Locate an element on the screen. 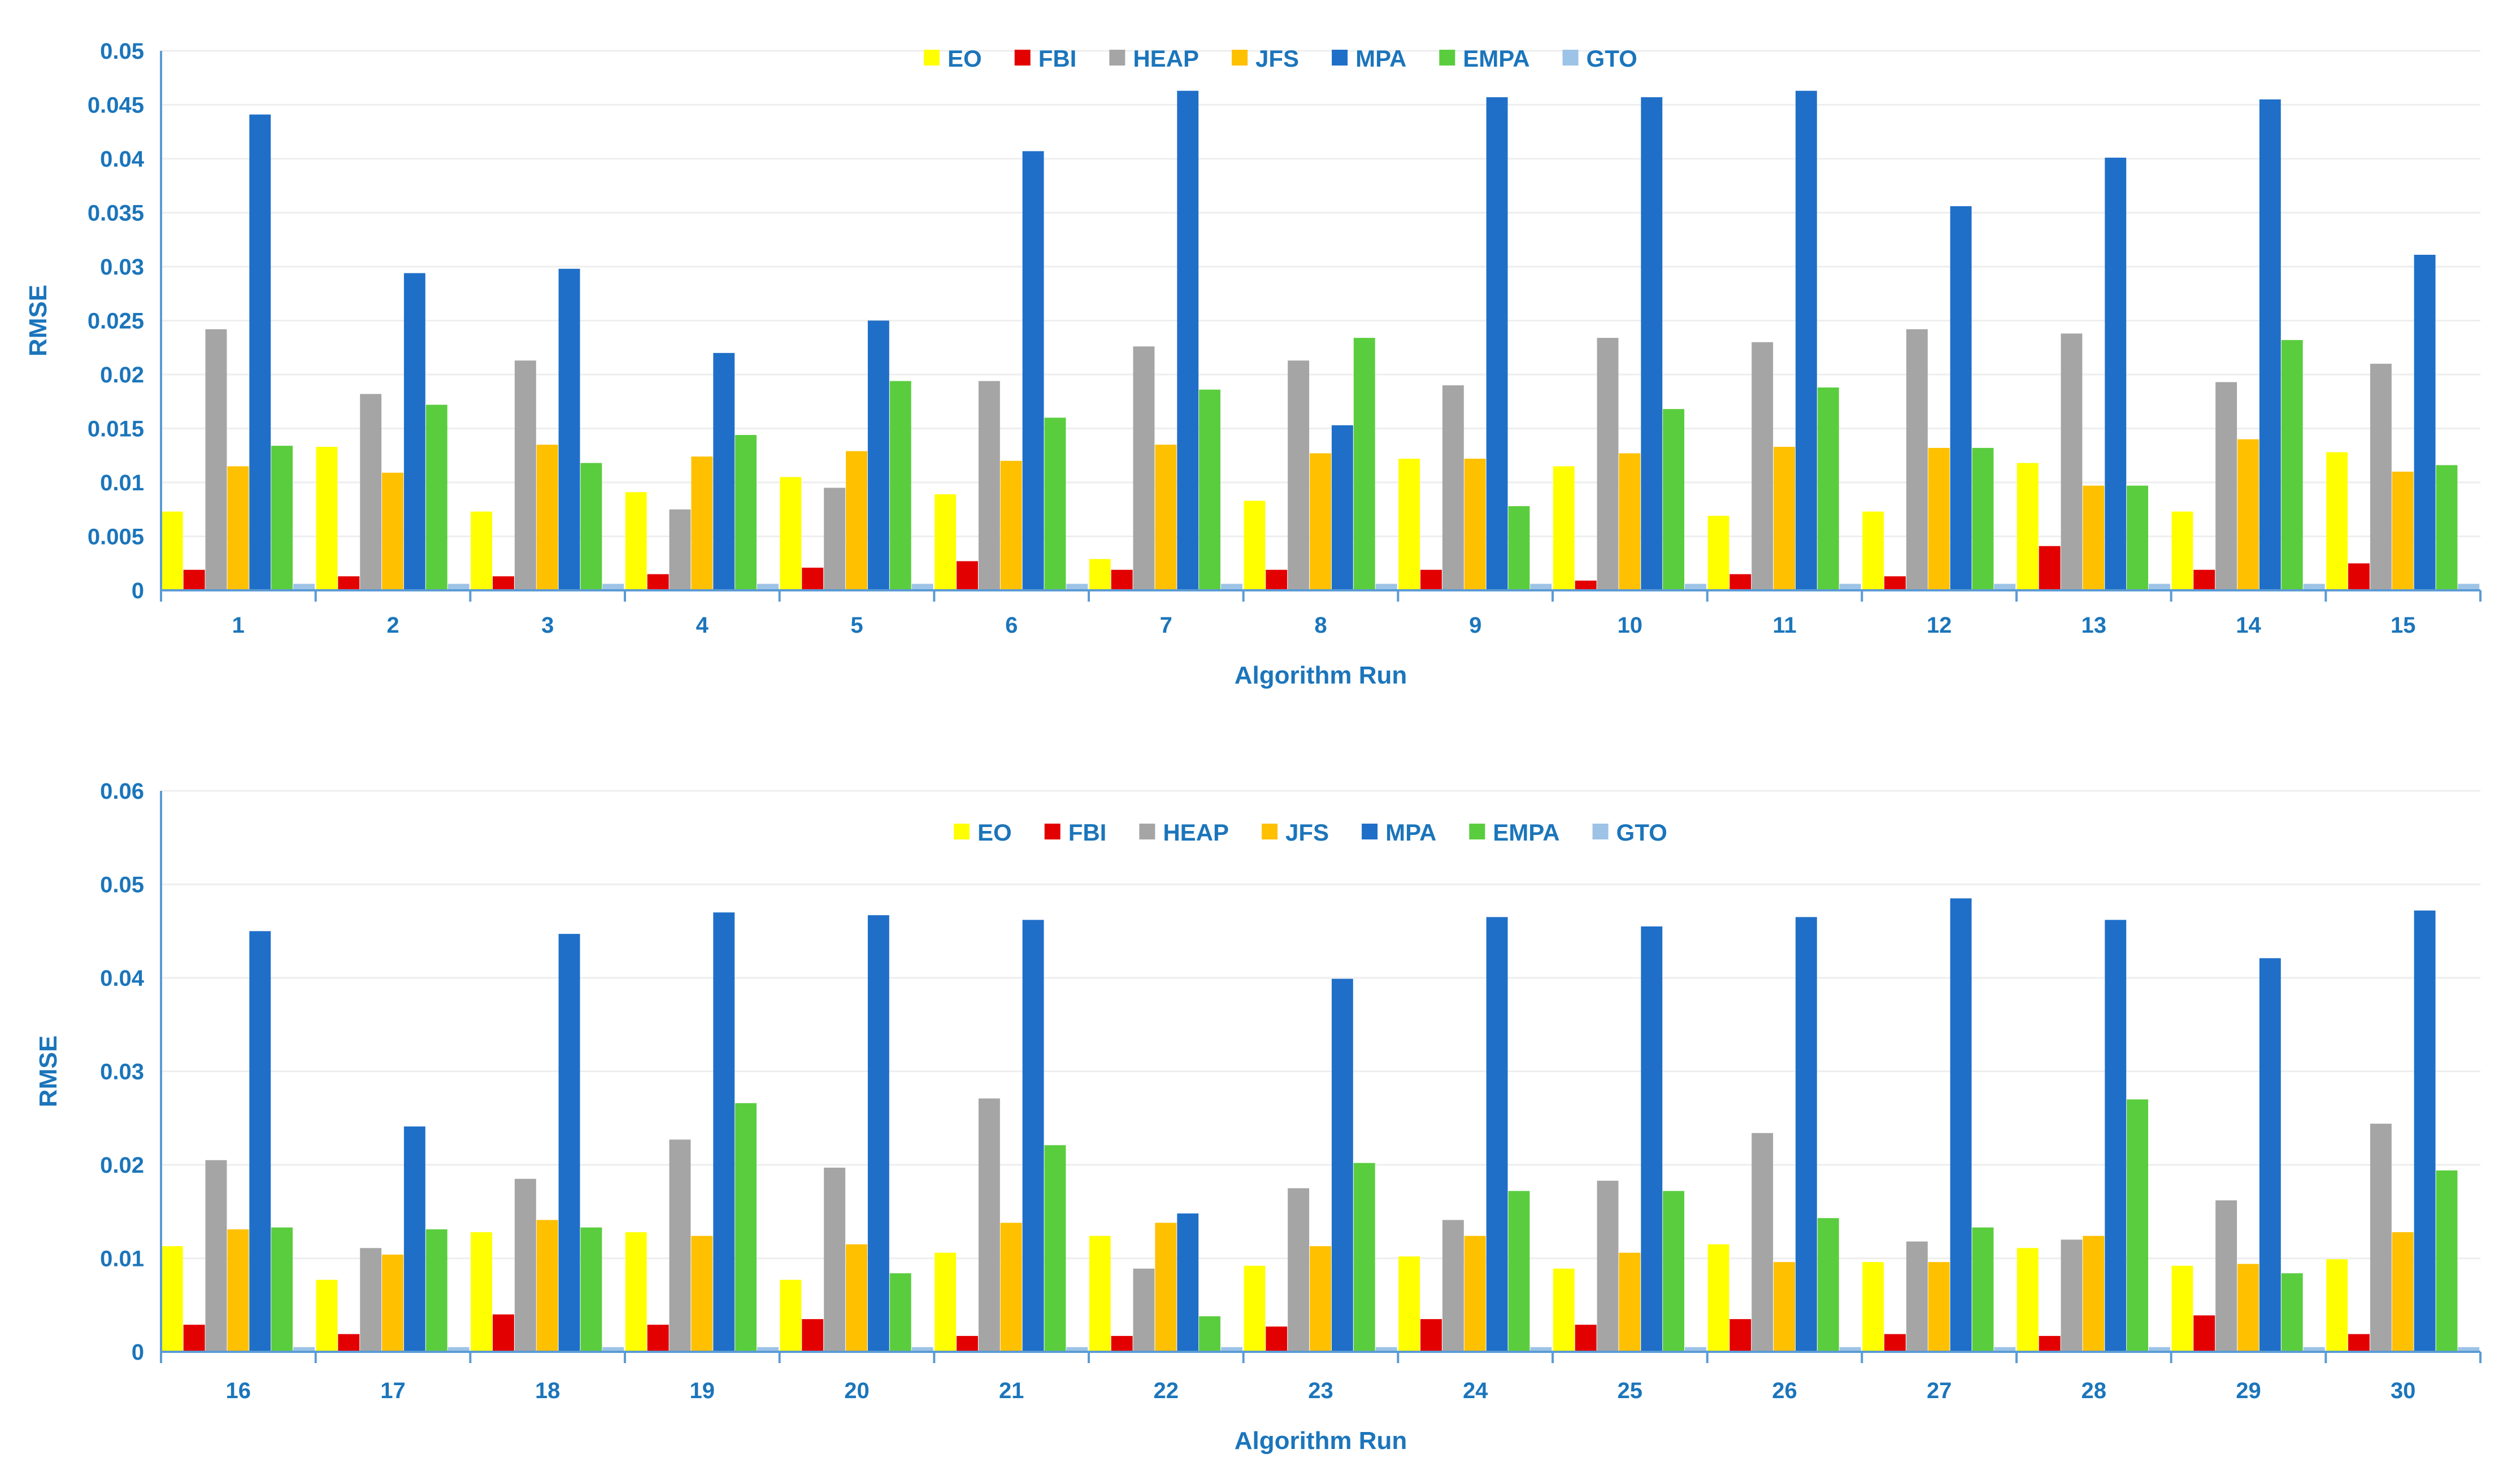  y-tick-label: 0.04 is located at coordinates (123, 159).